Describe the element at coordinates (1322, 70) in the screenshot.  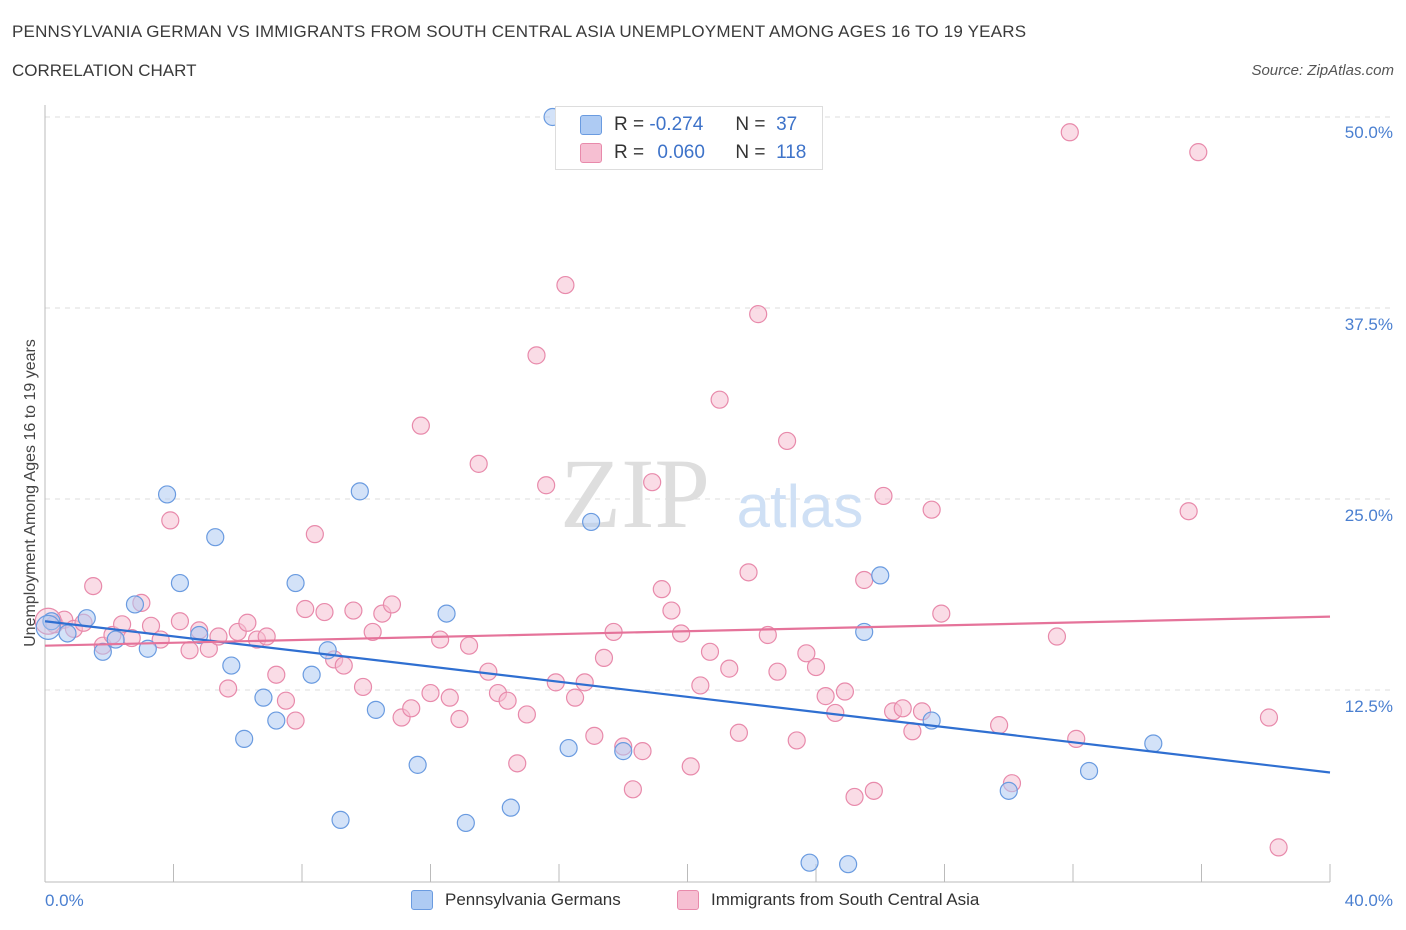
I see `source-label: Source: ZipAtlas.com` at that location.